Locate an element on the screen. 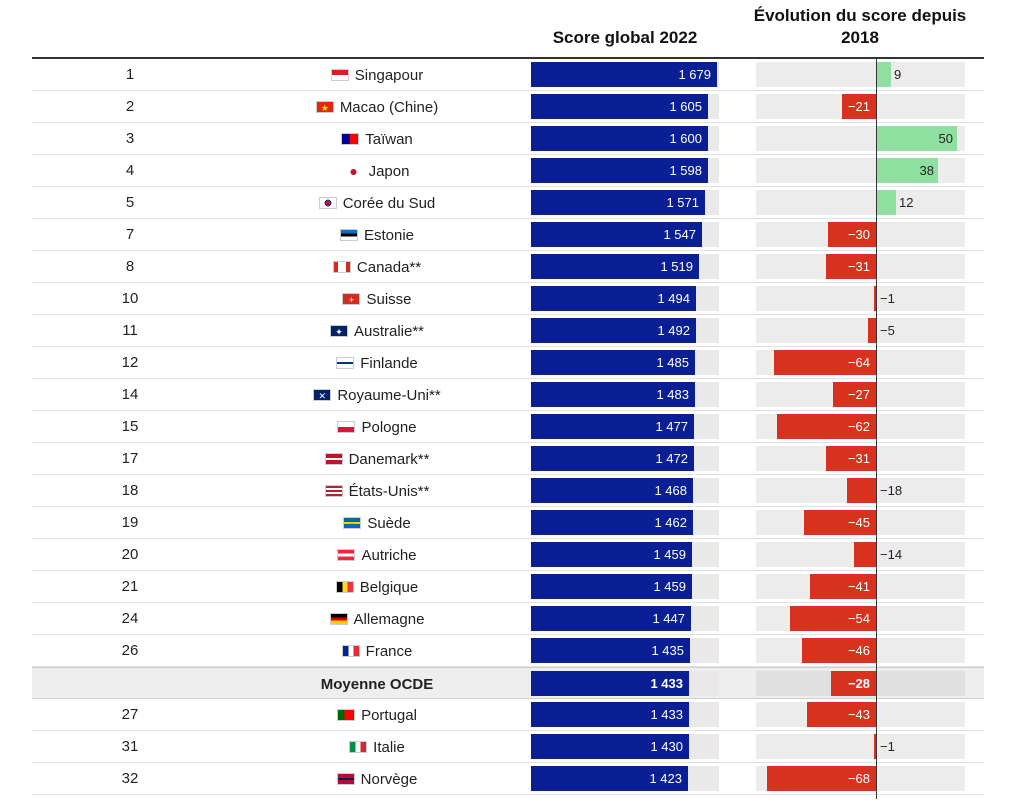  evolution-value-label: 50 is located at coordinates (945, 138).